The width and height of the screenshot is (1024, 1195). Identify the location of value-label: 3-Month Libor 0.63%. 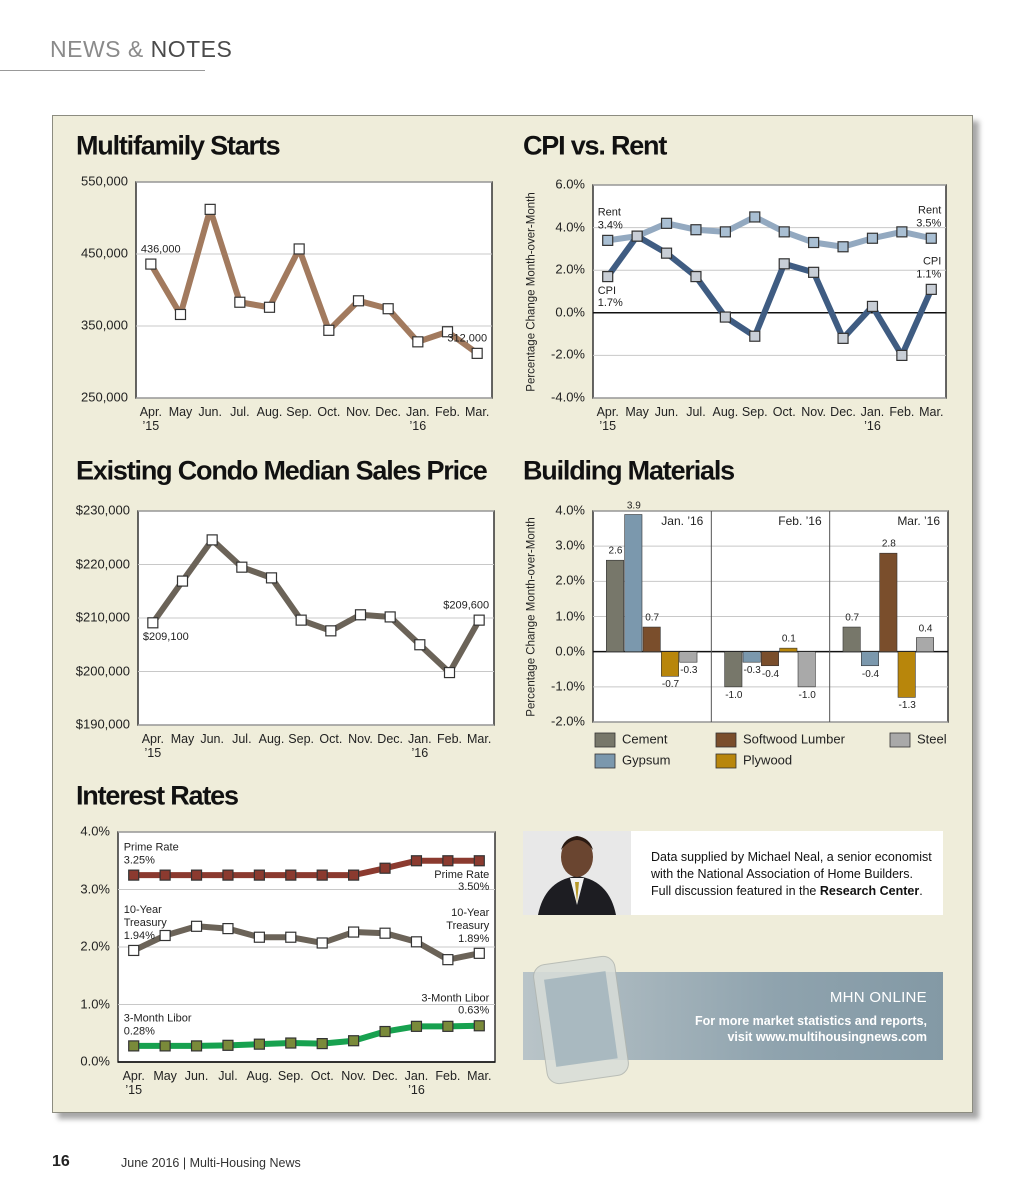
(455, 1005).